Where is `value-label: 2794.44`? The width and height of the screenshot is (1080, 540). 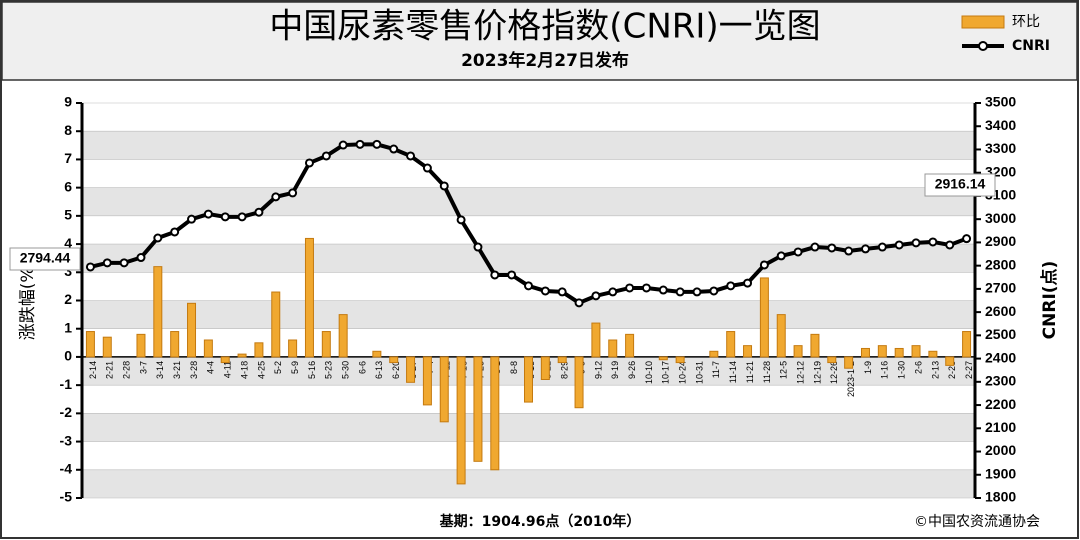 value-label: 2794.44 is located at coordinates (45, 258).